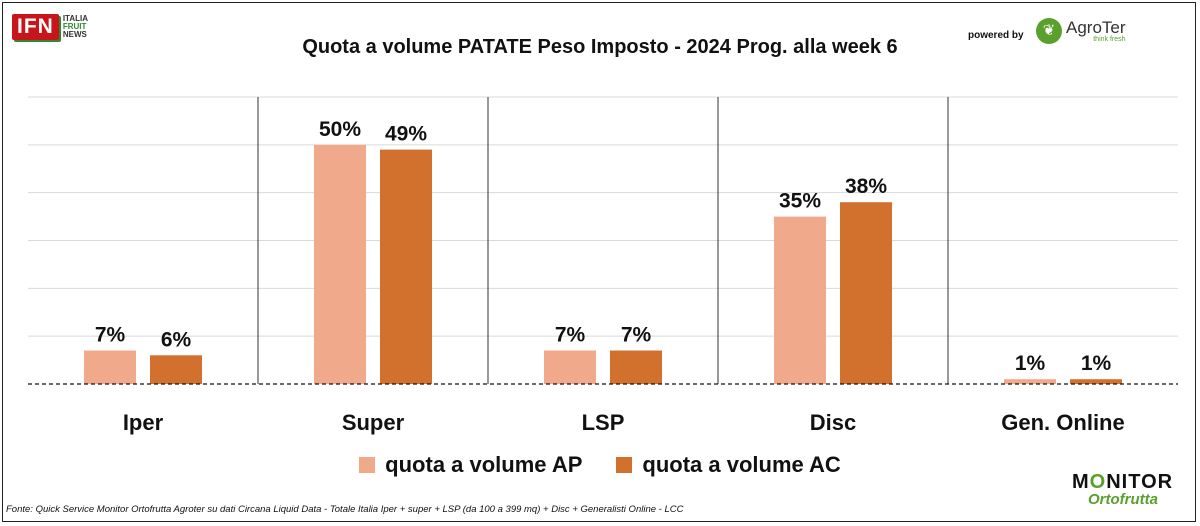 The height and width of the screenshot is (526, 1200). What do you see at coordinates (373, 422) in the screenshot?
I see `category-label: Super` at bounding box center [373, 422].